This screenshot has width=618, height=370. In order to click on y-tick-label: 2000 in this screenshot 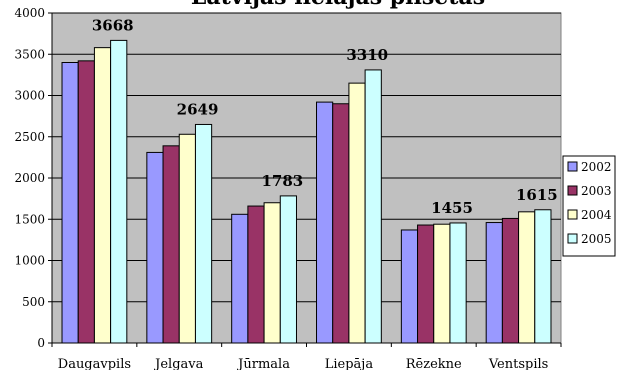, I will do `click(29, 178)`.